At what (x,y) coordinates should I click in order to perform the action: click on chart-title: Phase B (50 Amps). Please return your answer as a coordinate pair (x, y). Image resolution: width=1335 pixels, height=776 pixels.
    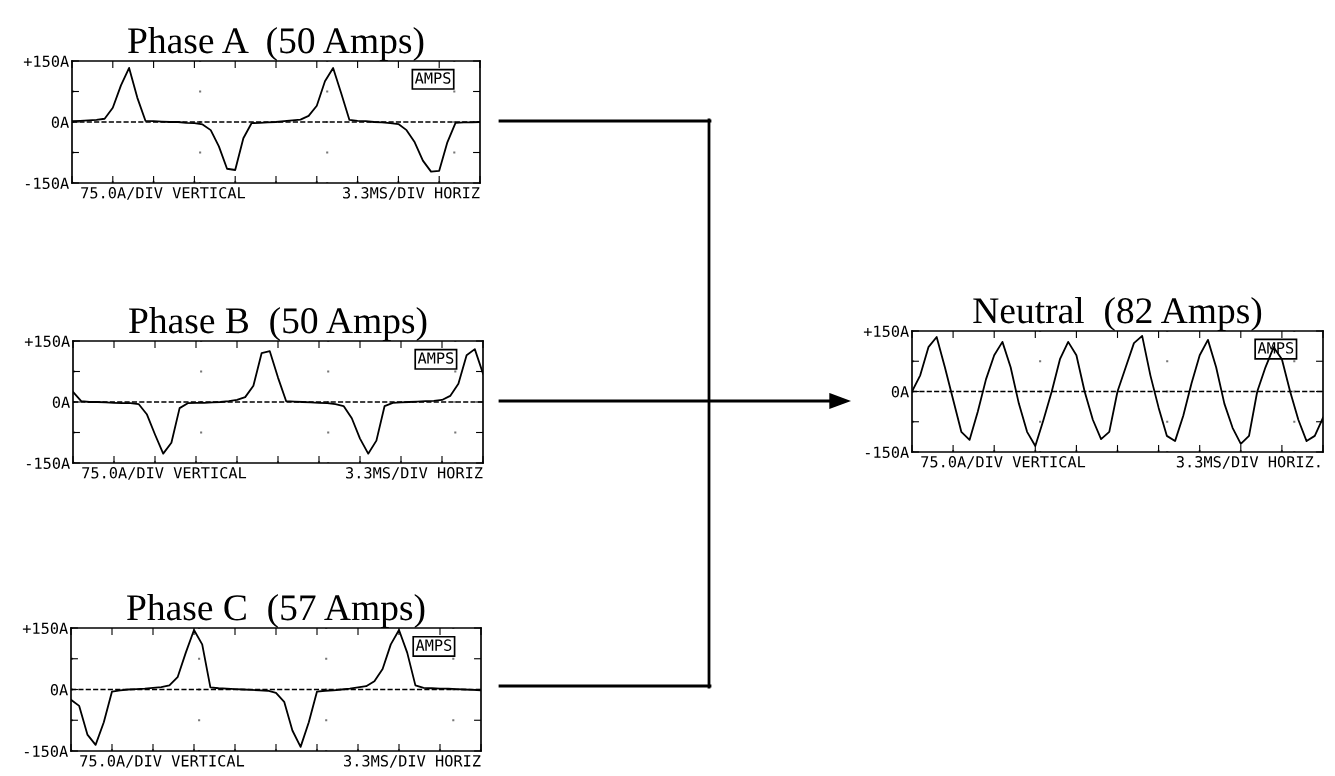
    Looking at the image, I should click on (278, 323).